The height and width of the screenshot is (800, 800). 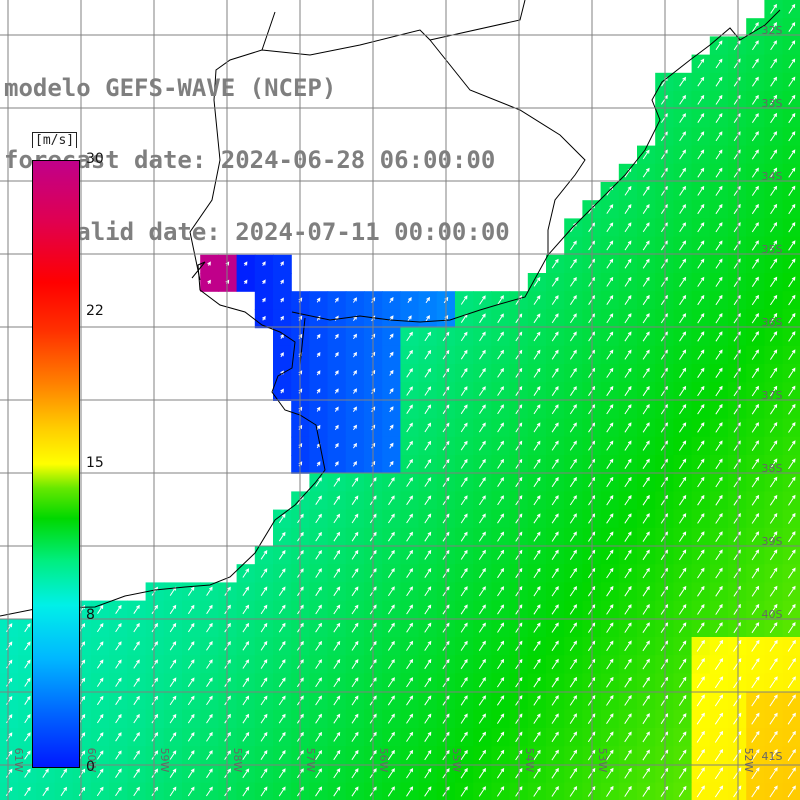 I want to click on lat-label: 33S, so click(x=772, y=103).